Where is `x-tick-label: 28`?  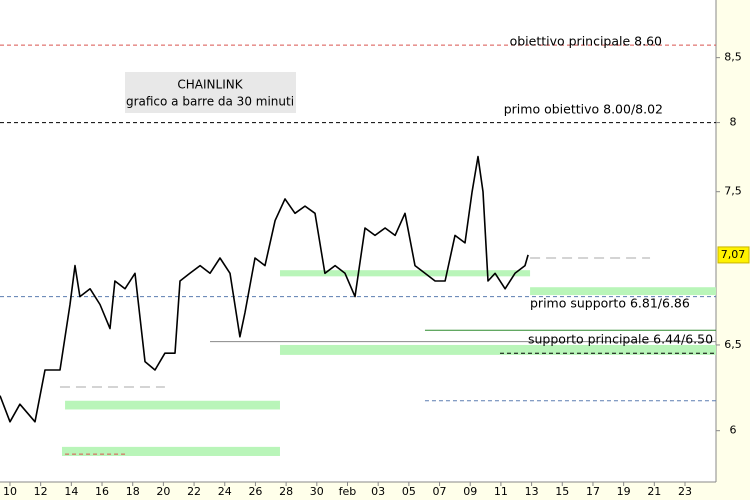
x-tick-label: 28 is located at coordinates (286, 491).